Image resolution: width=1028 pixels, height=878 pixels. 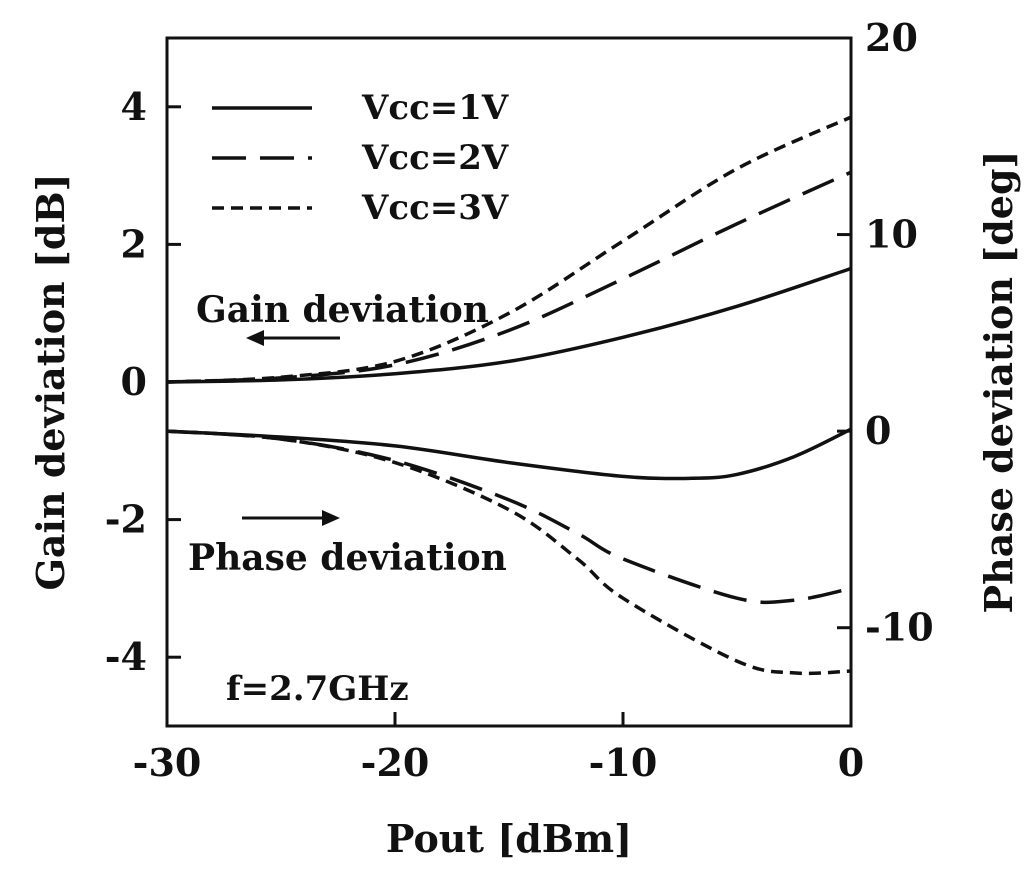 What do you see at coordinates (126, 656) in the screenshot?
I see `y-tick-label: -4` at bounding box center [126, 656].